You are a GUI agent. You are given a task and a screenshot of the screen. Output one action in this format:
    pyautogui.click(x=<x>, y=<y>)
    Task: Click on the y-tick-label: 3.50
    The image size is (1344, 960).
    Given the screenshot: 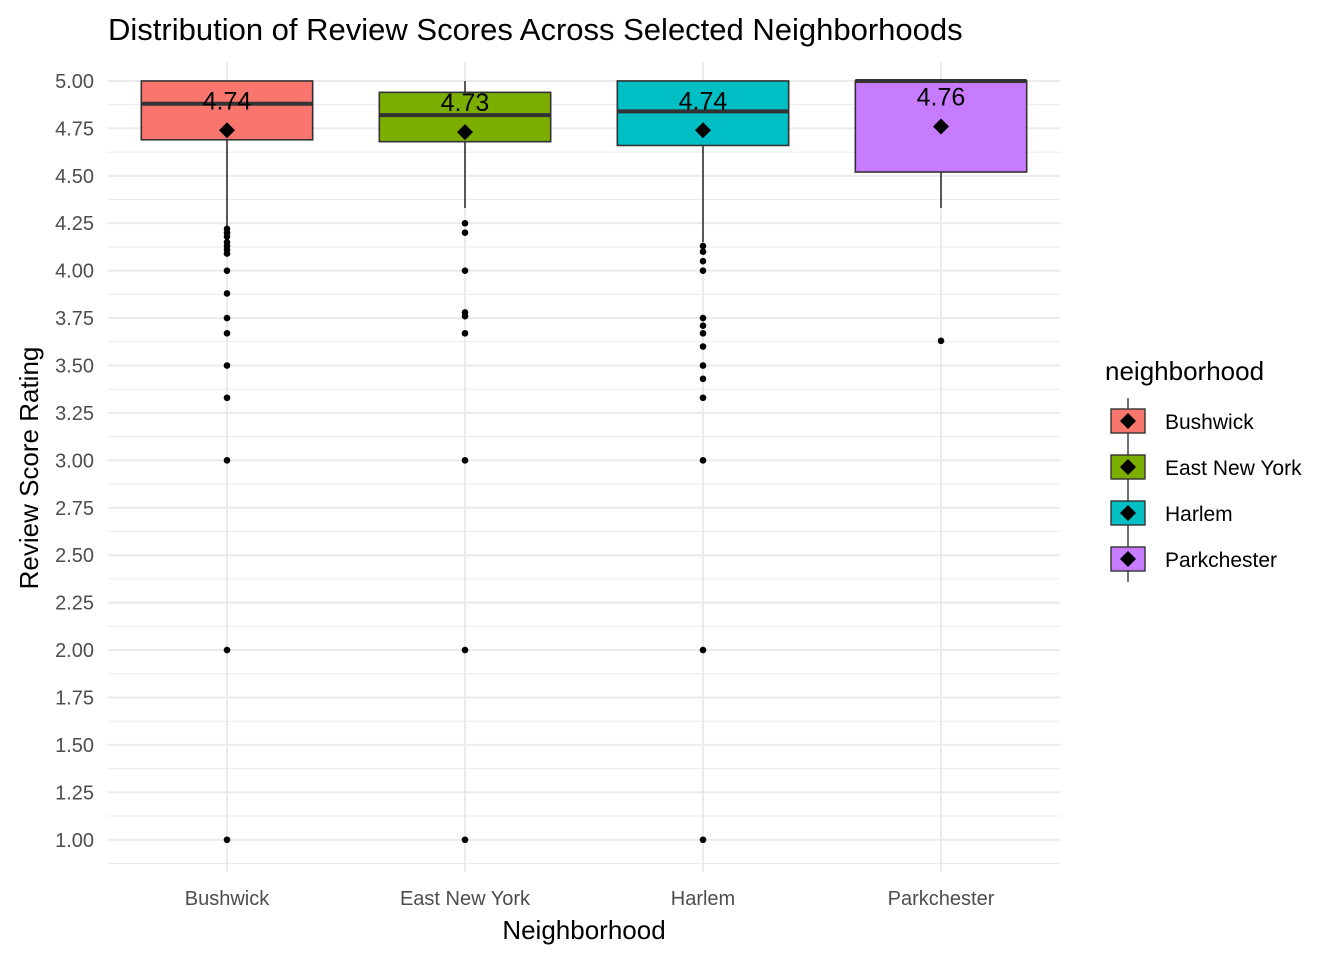 What is the action you would take?
    pyautogui.click(x=74, y=367)
    